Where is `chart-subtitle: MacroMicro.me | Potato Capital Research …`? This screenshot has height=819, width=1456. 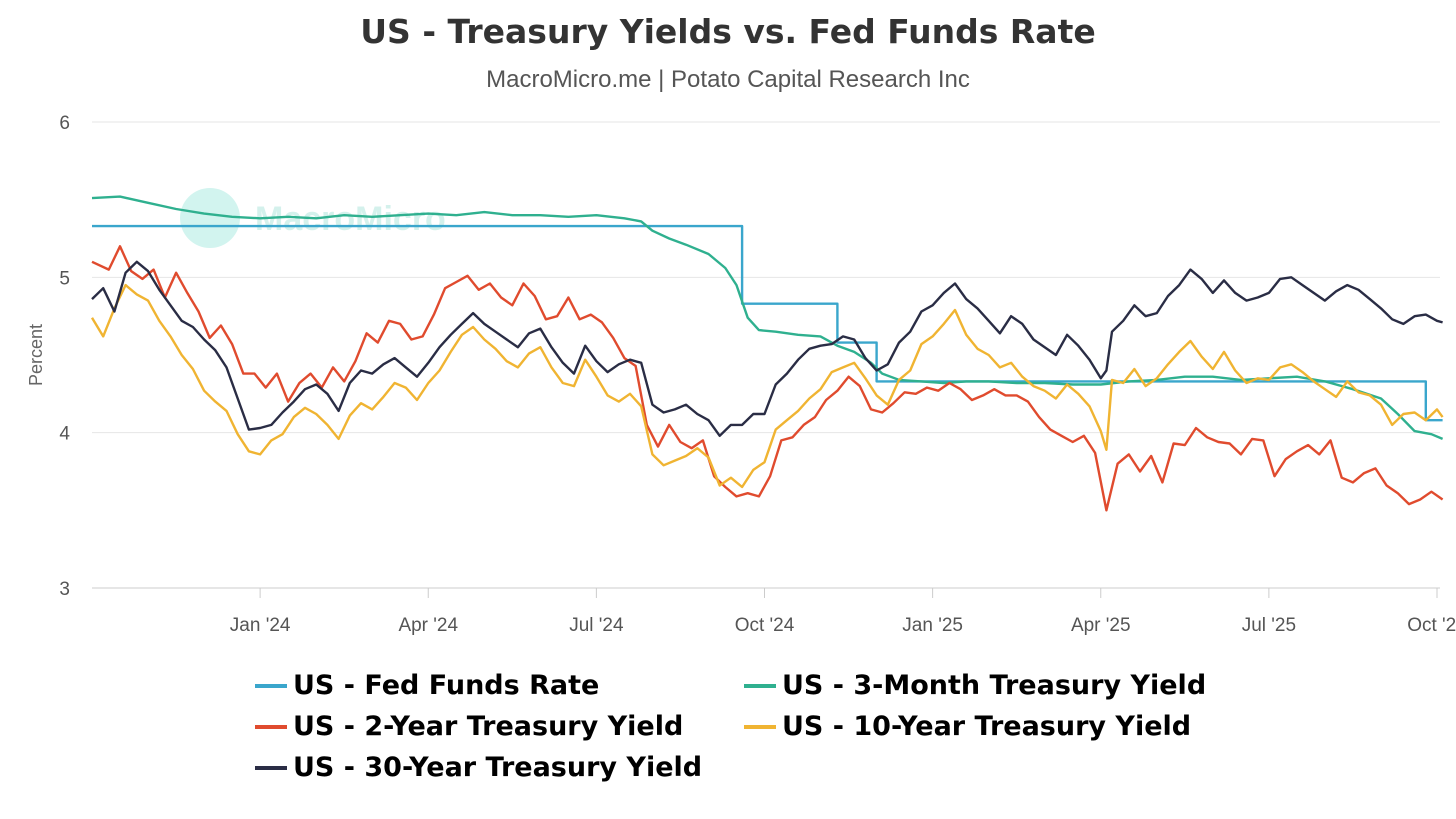
chart-subtitle: MacroMicro.me | Potato Capital Research … is located at coordinates (728, 79).